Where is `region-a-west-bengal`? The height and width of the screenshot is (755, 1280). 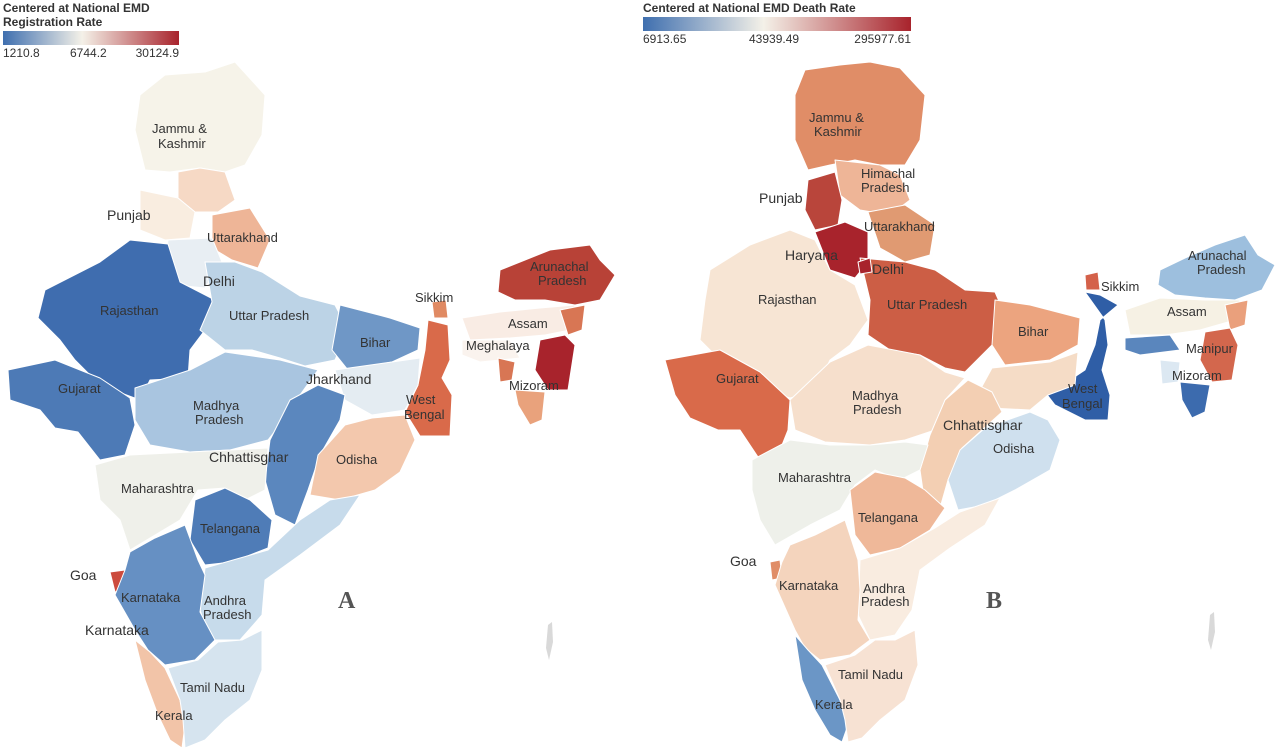 region-a-west-bengal is located at coordinates (428, 378).